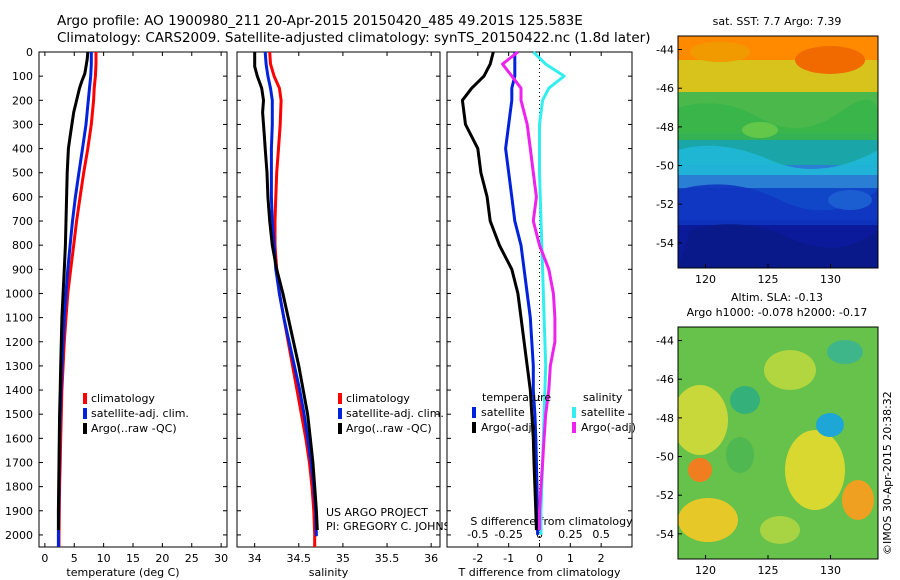 The width and height of the screenshot is (900, 580). What do you see at coordinates (162, 558) in the screenshot?
I see `temperature-xtick-label: 20` at bounding box center [162, 558].